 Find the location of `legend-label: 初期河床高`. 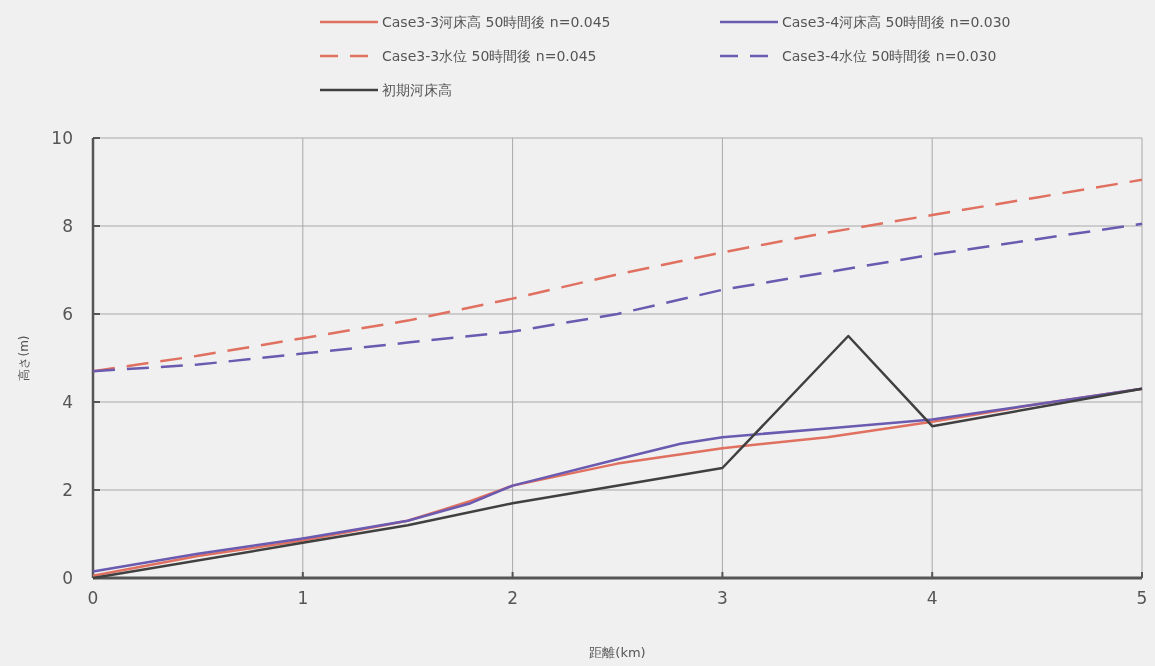

legend-label: 初期河床高 is located at coordinates (417, 90).